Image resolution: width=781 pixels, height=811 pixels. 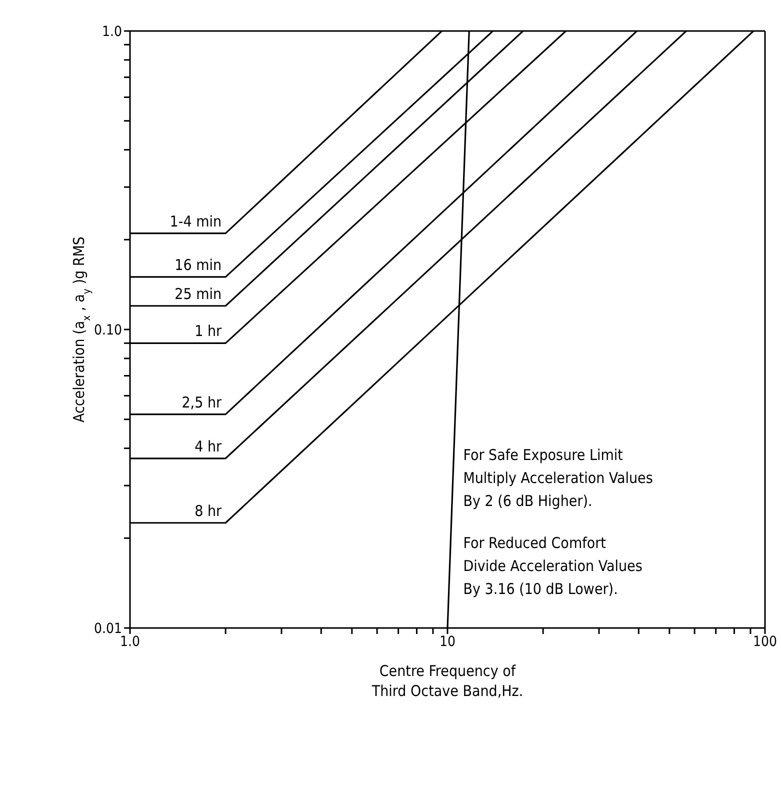 What do you see at coordinates (202, 402) in the screenshot?
I see `series-label: 2,5 hr` at bounding box center [202, 402].